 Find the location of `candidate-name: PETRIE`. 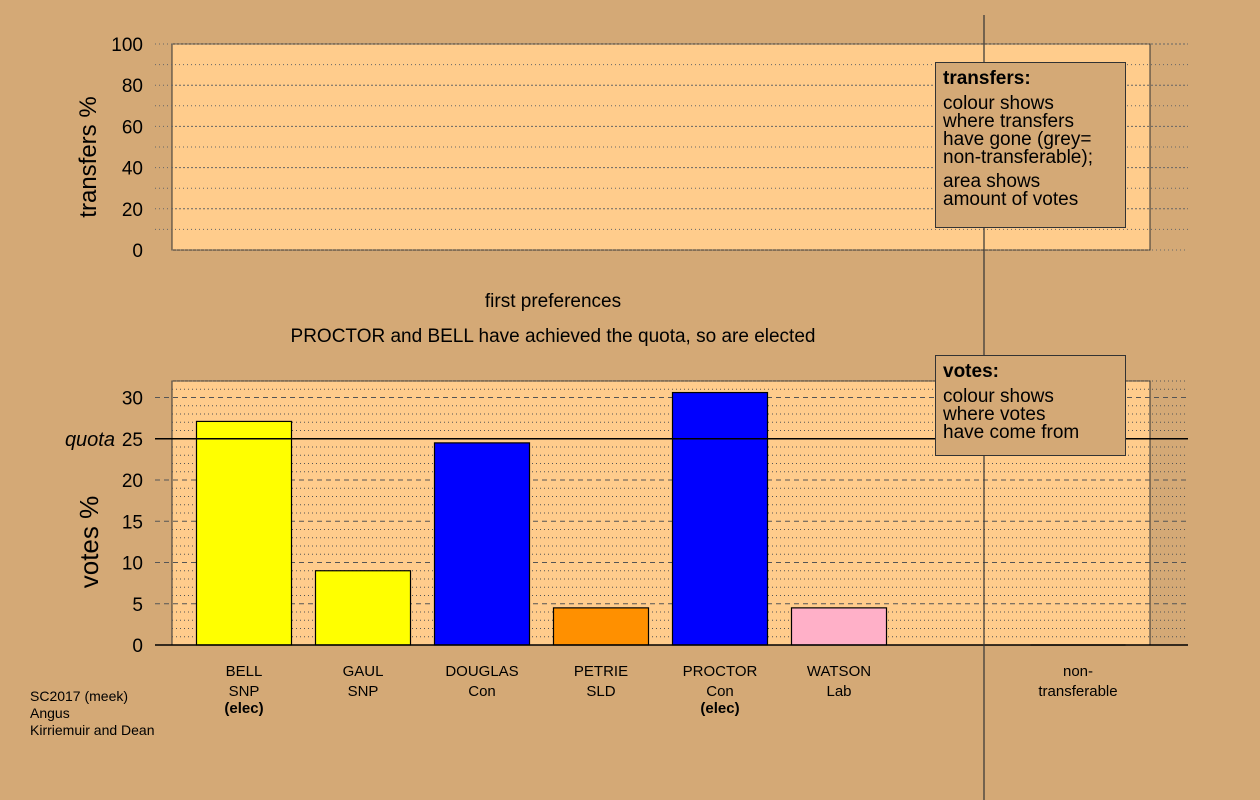

candidate-name: PETRIE is located at coordinates (601, 671).